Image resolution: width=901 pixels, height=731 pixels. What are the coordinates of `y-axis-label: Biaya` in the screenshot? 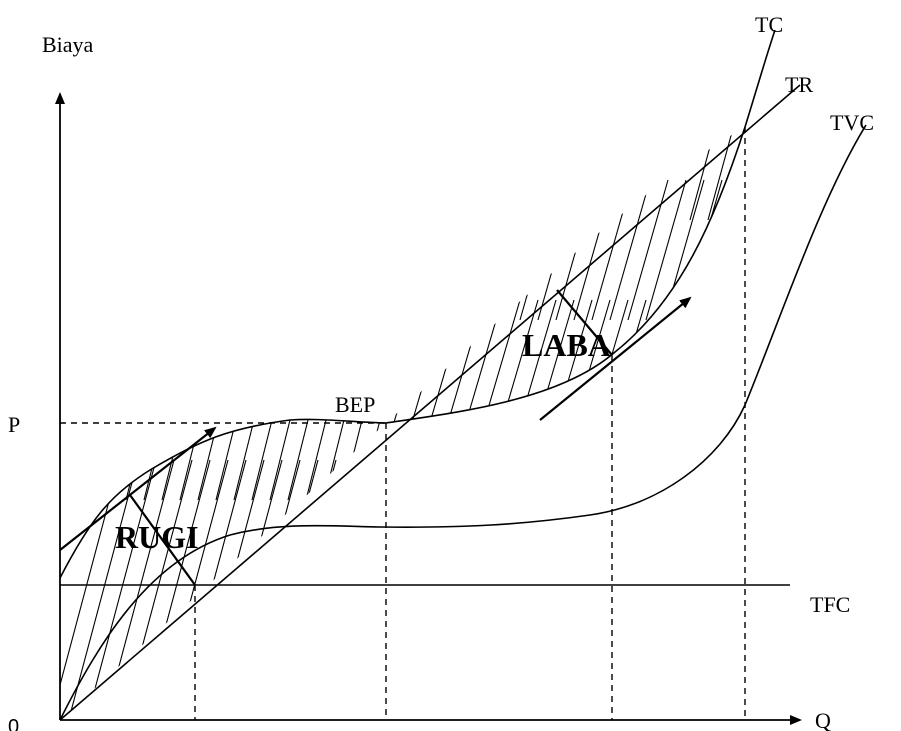 It's located at (68, 44).